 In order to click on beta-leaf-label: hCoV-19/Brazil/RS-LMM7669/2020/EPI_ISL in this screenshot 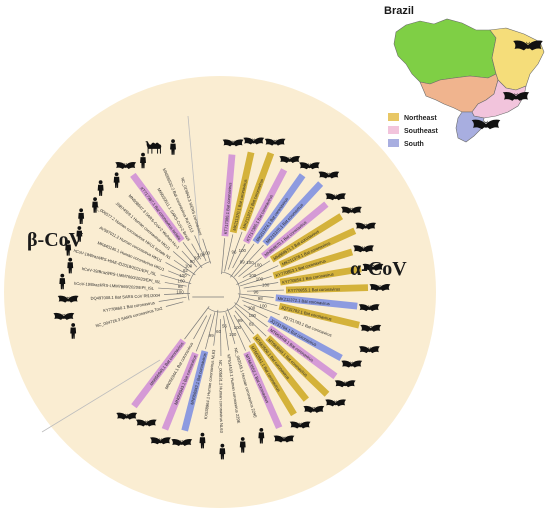, I will do `click(114, 286)`.